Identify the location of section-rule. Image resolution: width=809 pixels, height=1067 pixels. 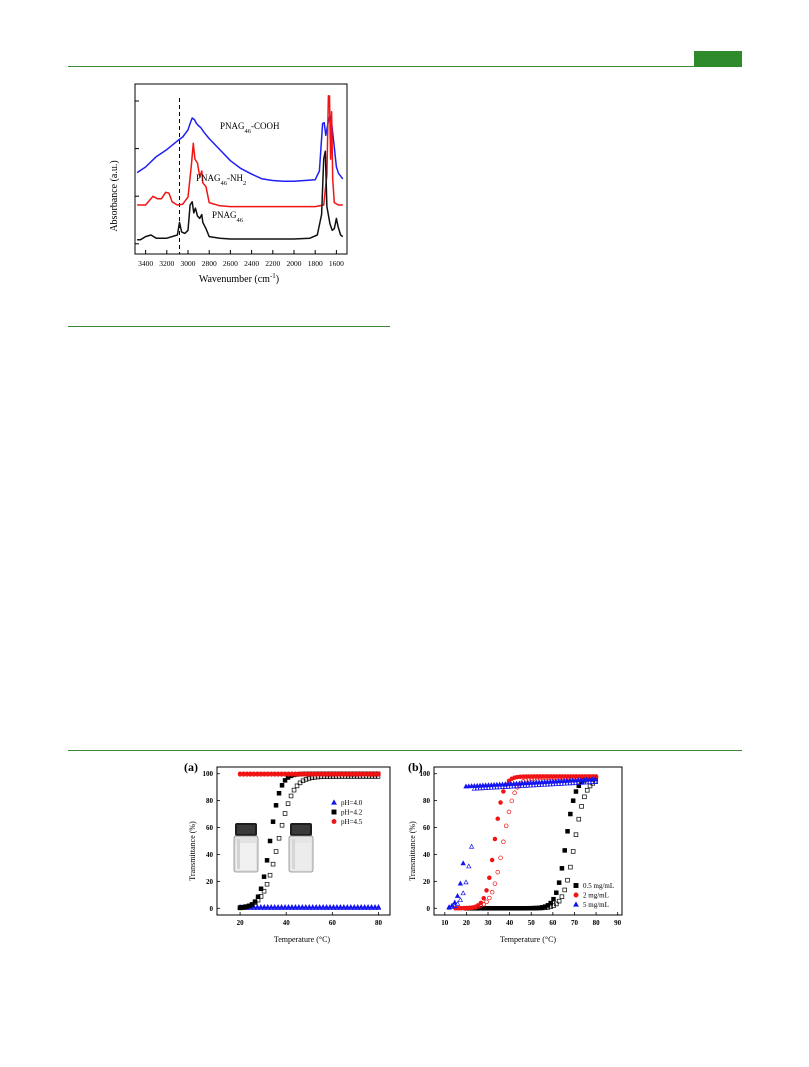
(229, 326).